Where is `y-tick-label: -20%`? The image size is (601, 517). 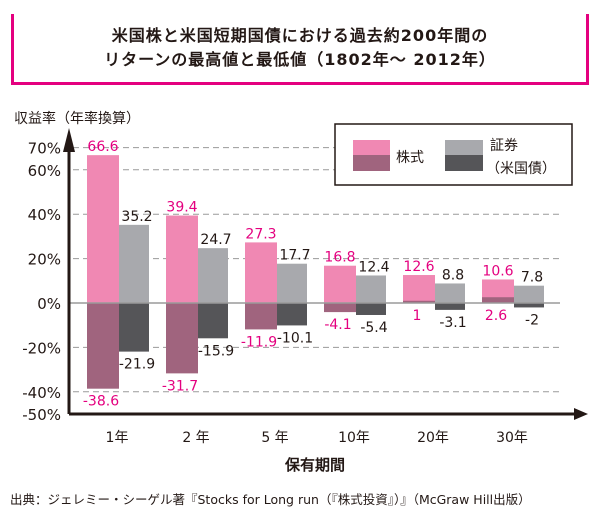
y-tick-label: -20% is located at coordinates (41, 348).